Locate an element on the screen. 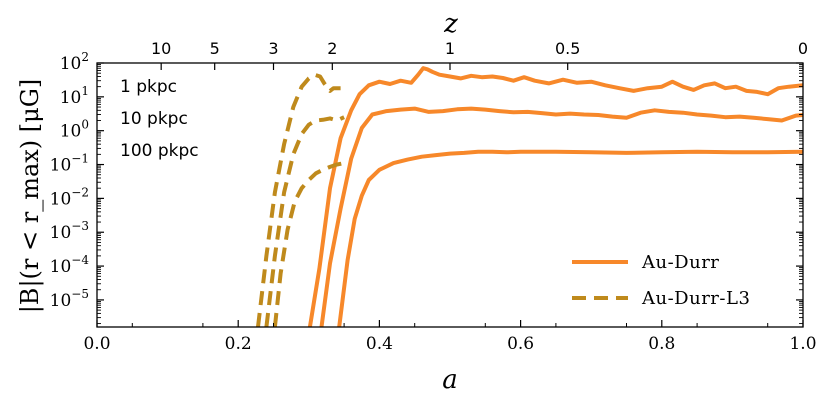 Image resolution: width=830 pixels, height=401 pixels. top-tick-label: 1 is located at coordinates (450, 48).